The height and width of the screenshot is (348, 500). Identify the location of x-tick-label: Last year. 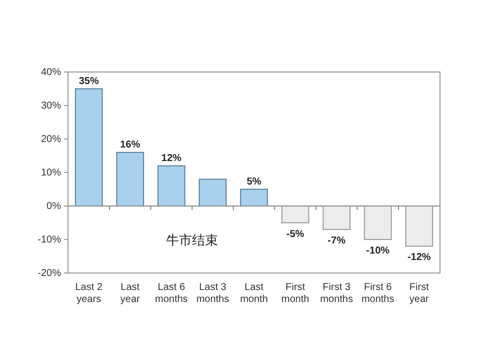
(130, 293).